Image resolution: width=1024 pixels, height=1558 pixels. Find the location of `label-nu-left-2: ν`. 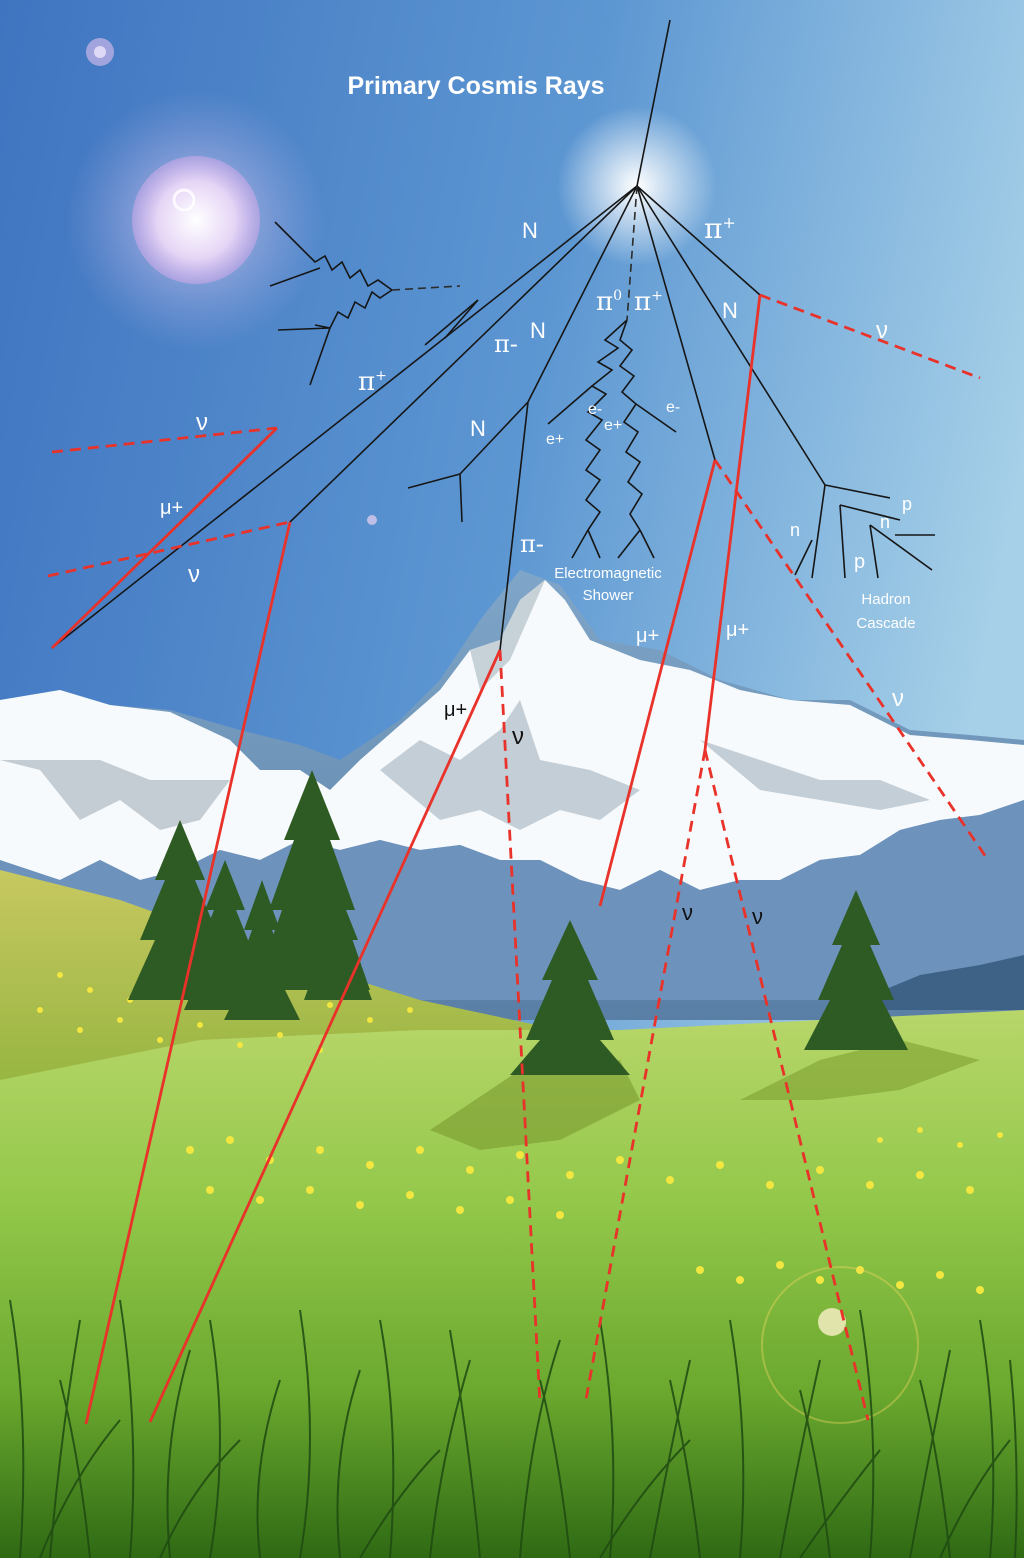

label-nu-left-2: ν is located at coordinates (194, 574).